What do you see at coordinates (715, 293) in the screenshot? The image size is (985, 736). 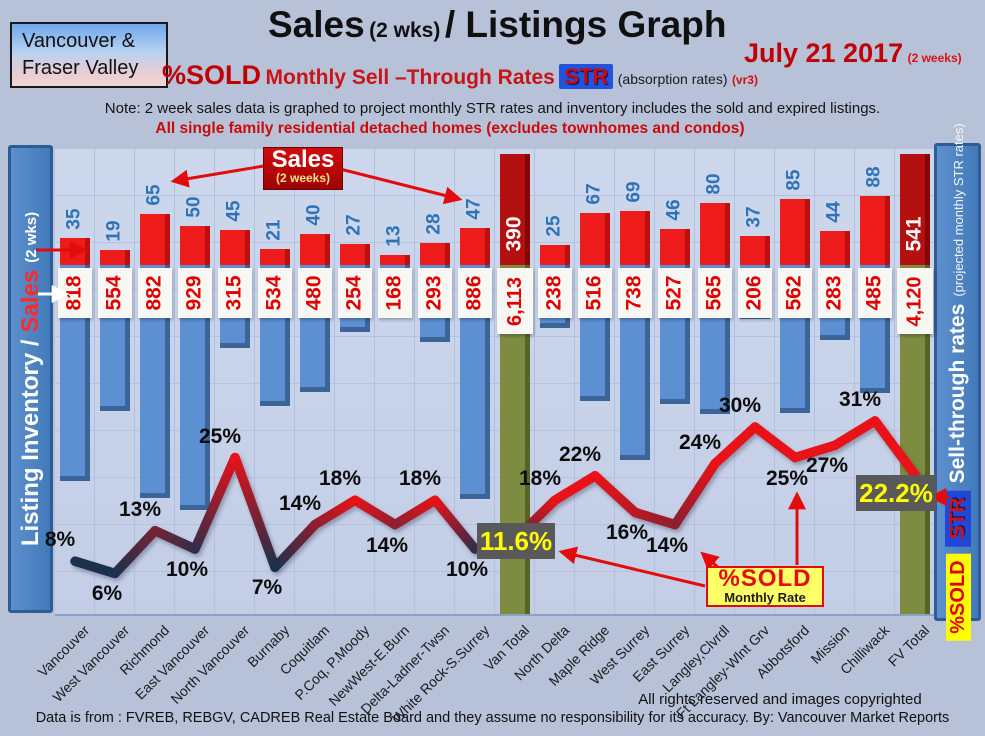 I see `inventory-value-box: 565` at bounding box center [715, 293].